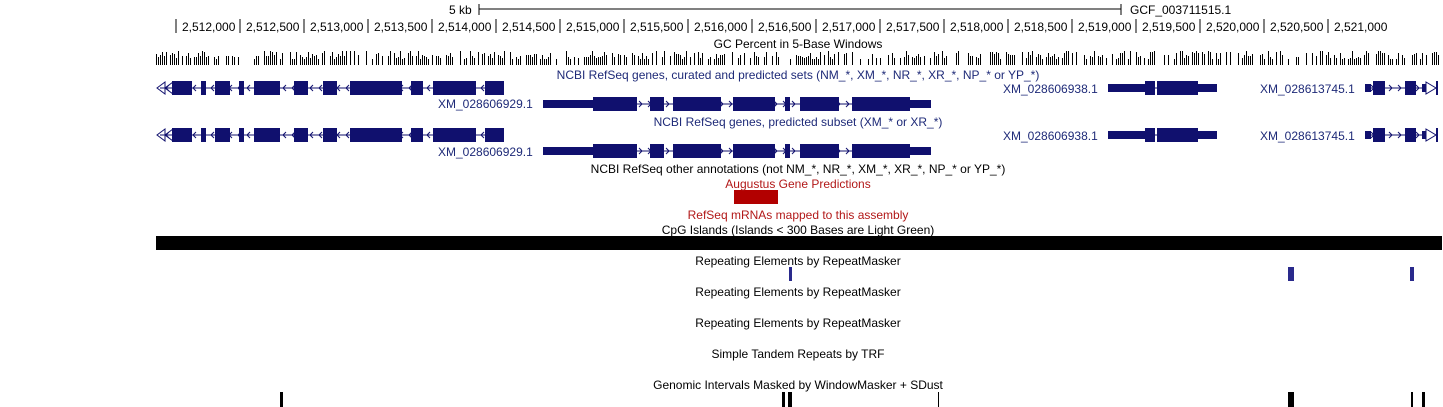 The height and width of the screenshot is (407, 1443). What do you see at coordinates (401, 27) in the screenshot?
I see `ruler-tick-label: 2,513,500` at bounding box center [401, 27].